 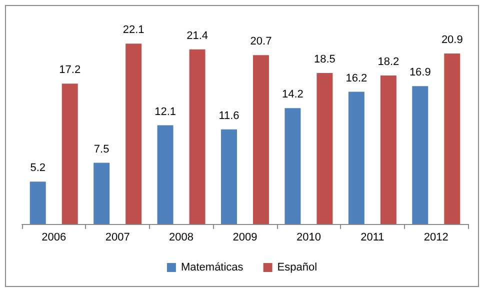 What do you see at coordinates (420, 72) in the screenshot?
I see `data-label: 16.9` at bounding box center [420, 72].